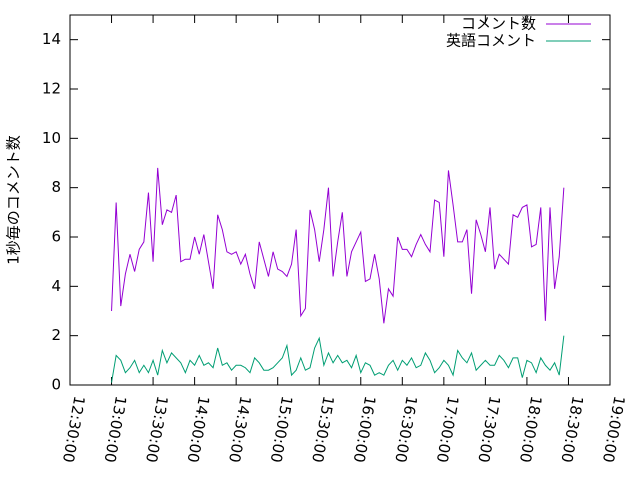  I want to click on x-tick-label: 17:00:00, so click(447, 429).